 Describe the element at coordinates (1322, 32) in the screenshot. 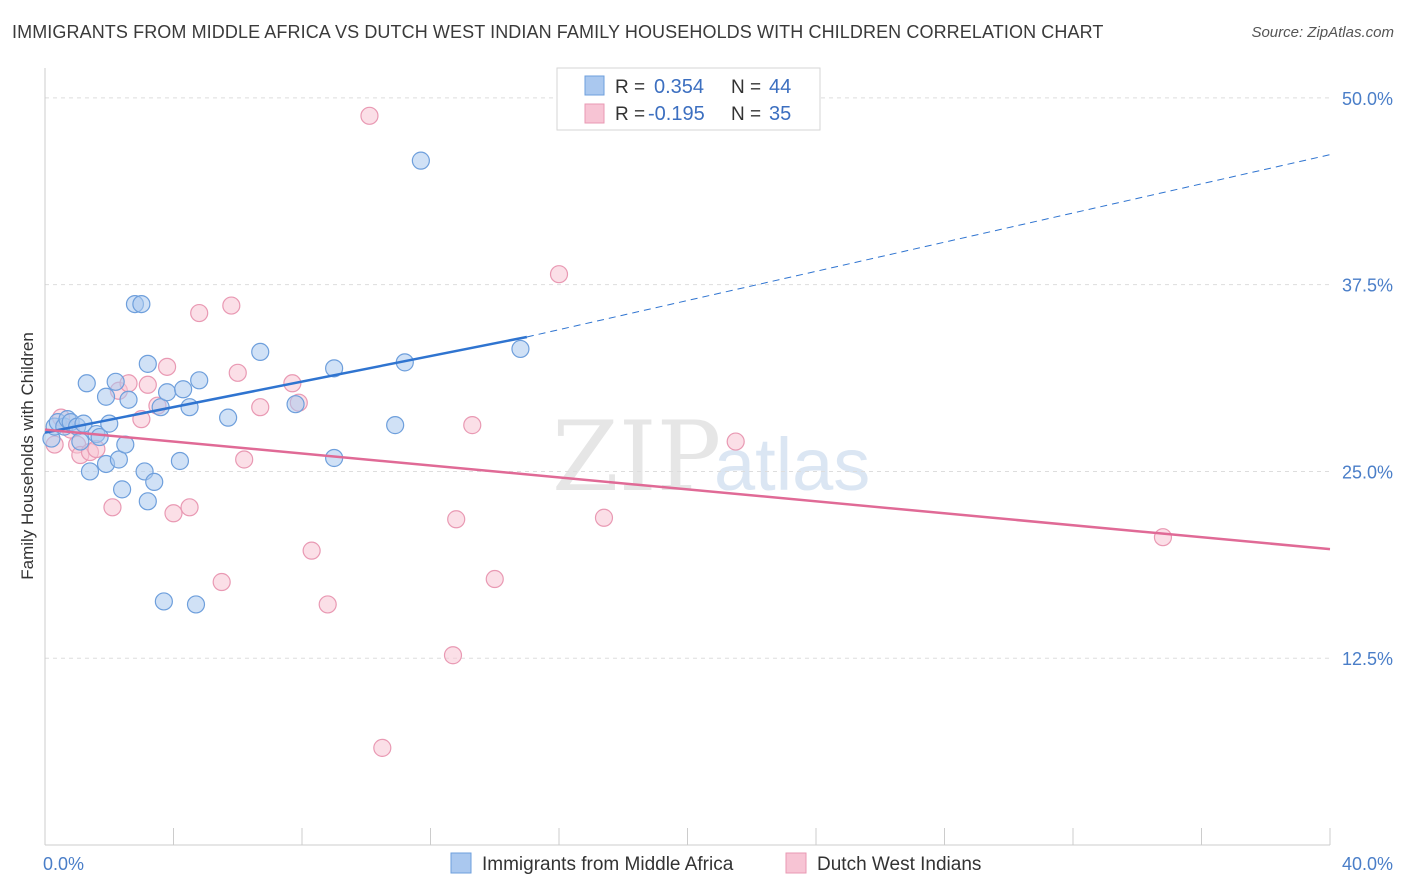

I see `source-label: Source: ZipAtlas.com` at that location.